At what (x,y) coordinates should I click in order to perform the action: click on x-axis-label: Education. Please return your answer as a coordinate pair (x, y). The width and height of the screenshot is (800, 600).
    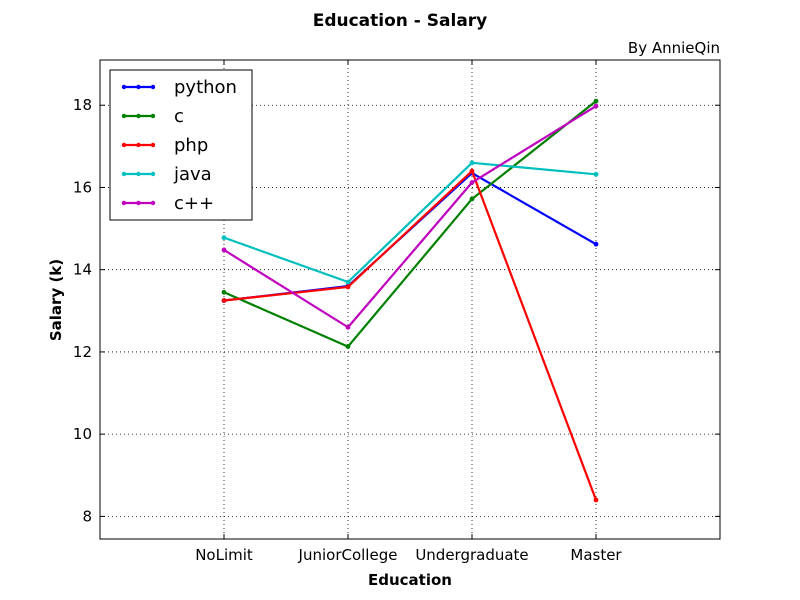
    Looking at the image, I should click on (410, 580).